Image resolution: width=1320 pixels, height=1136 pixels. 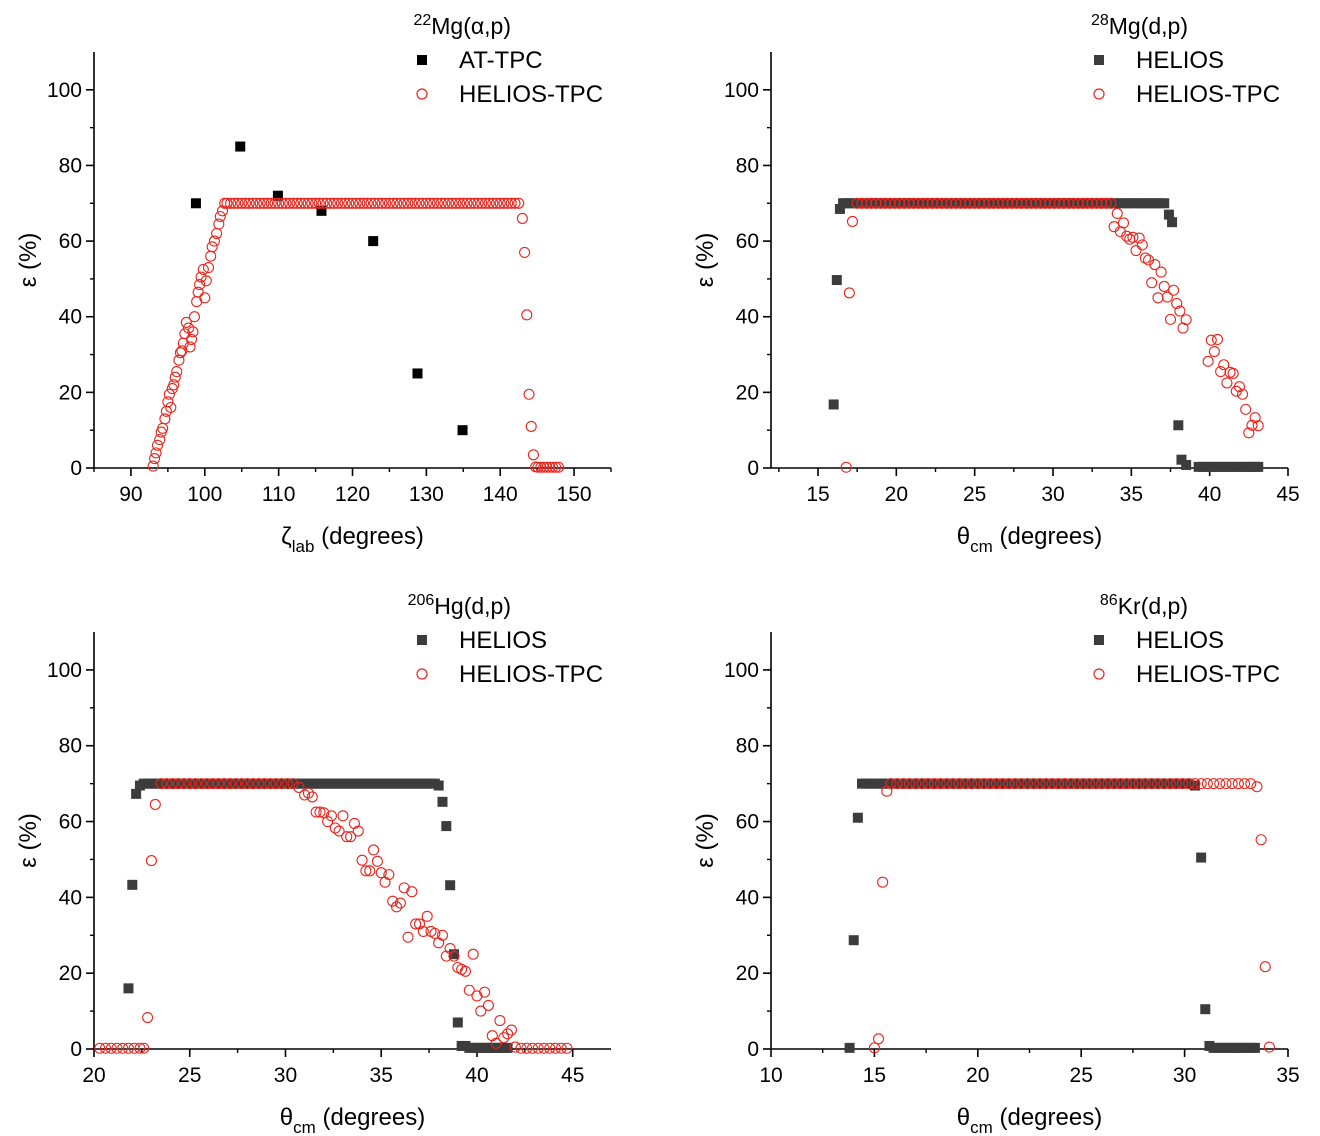 What do you see at coordinates (422, 20) in the screenshot?
I see `chart-title-mass-number: 22` at bounding box center [422, 20].